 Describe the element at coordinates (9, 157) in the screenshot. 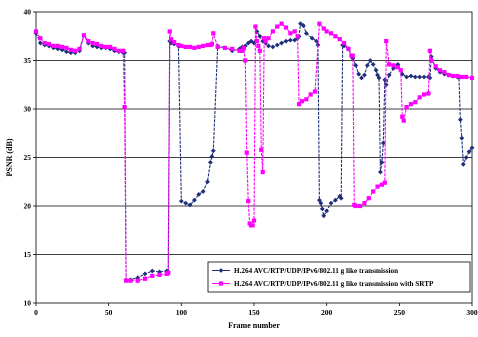

I see `y-axis-title: PSNR (dB)` at that location.